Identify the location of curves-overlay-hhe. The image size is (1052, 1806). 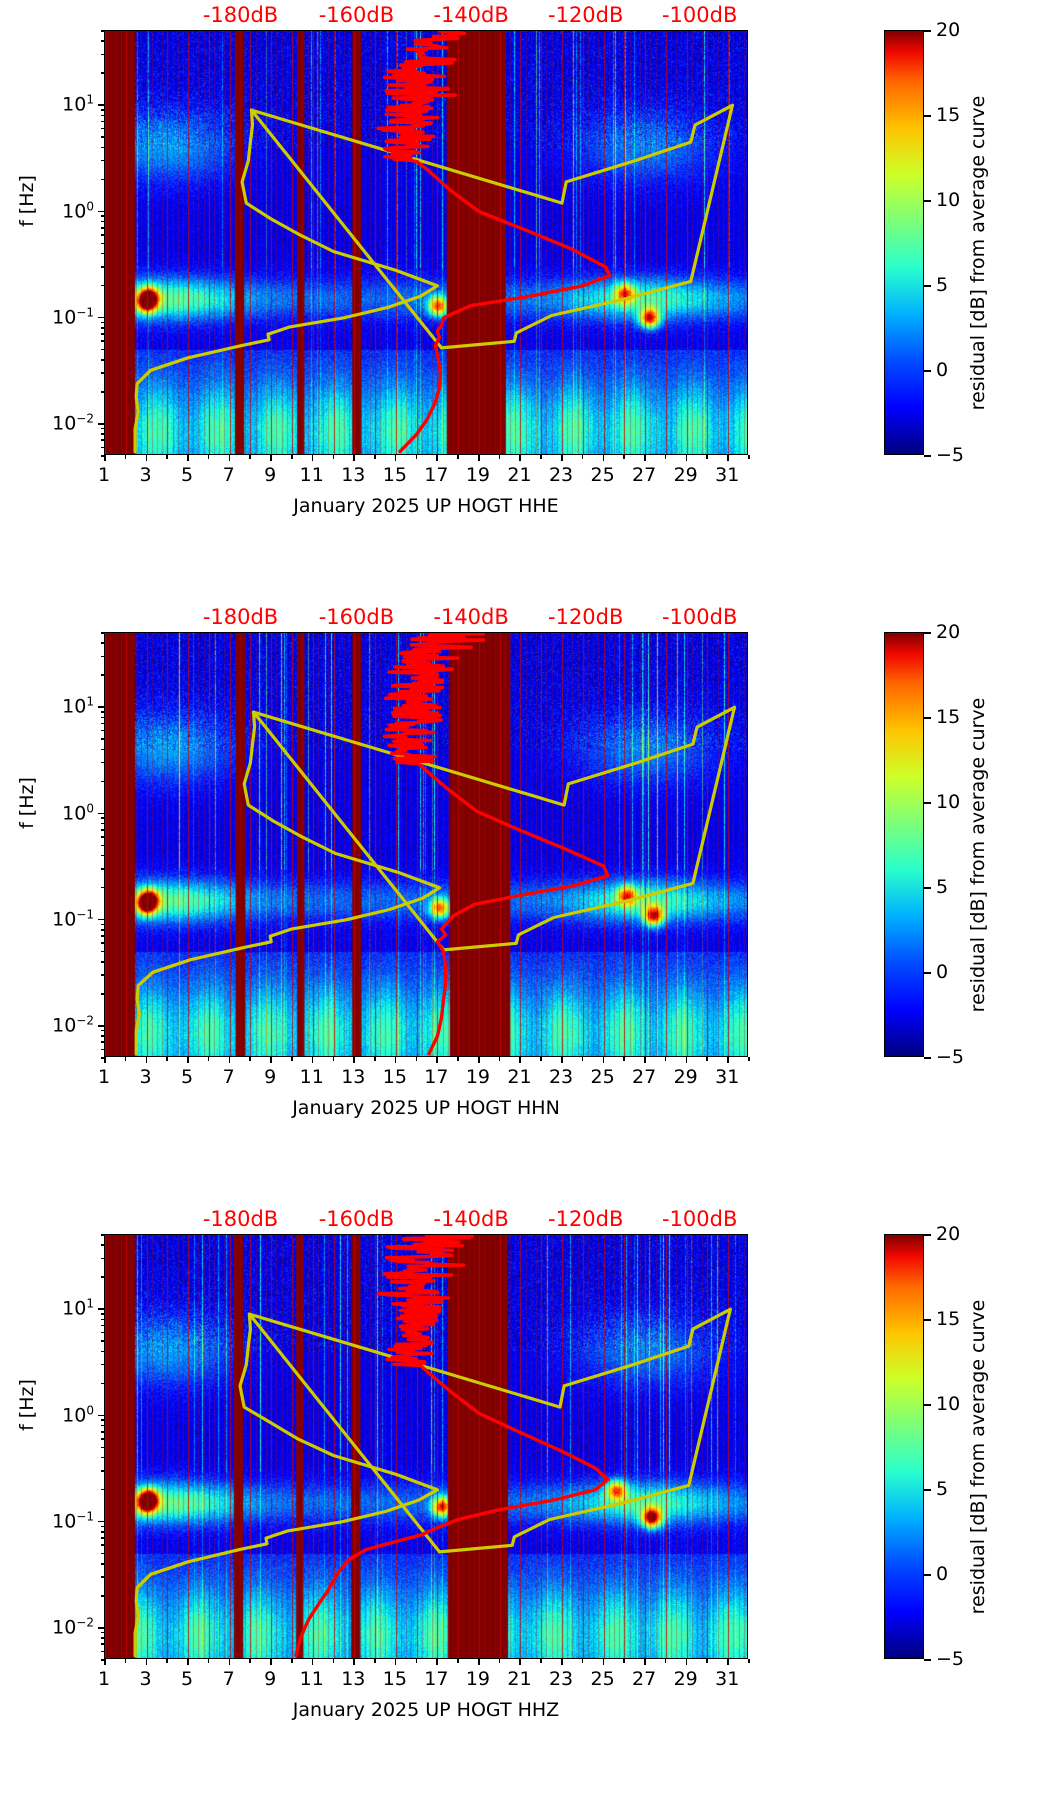
(434, 242).